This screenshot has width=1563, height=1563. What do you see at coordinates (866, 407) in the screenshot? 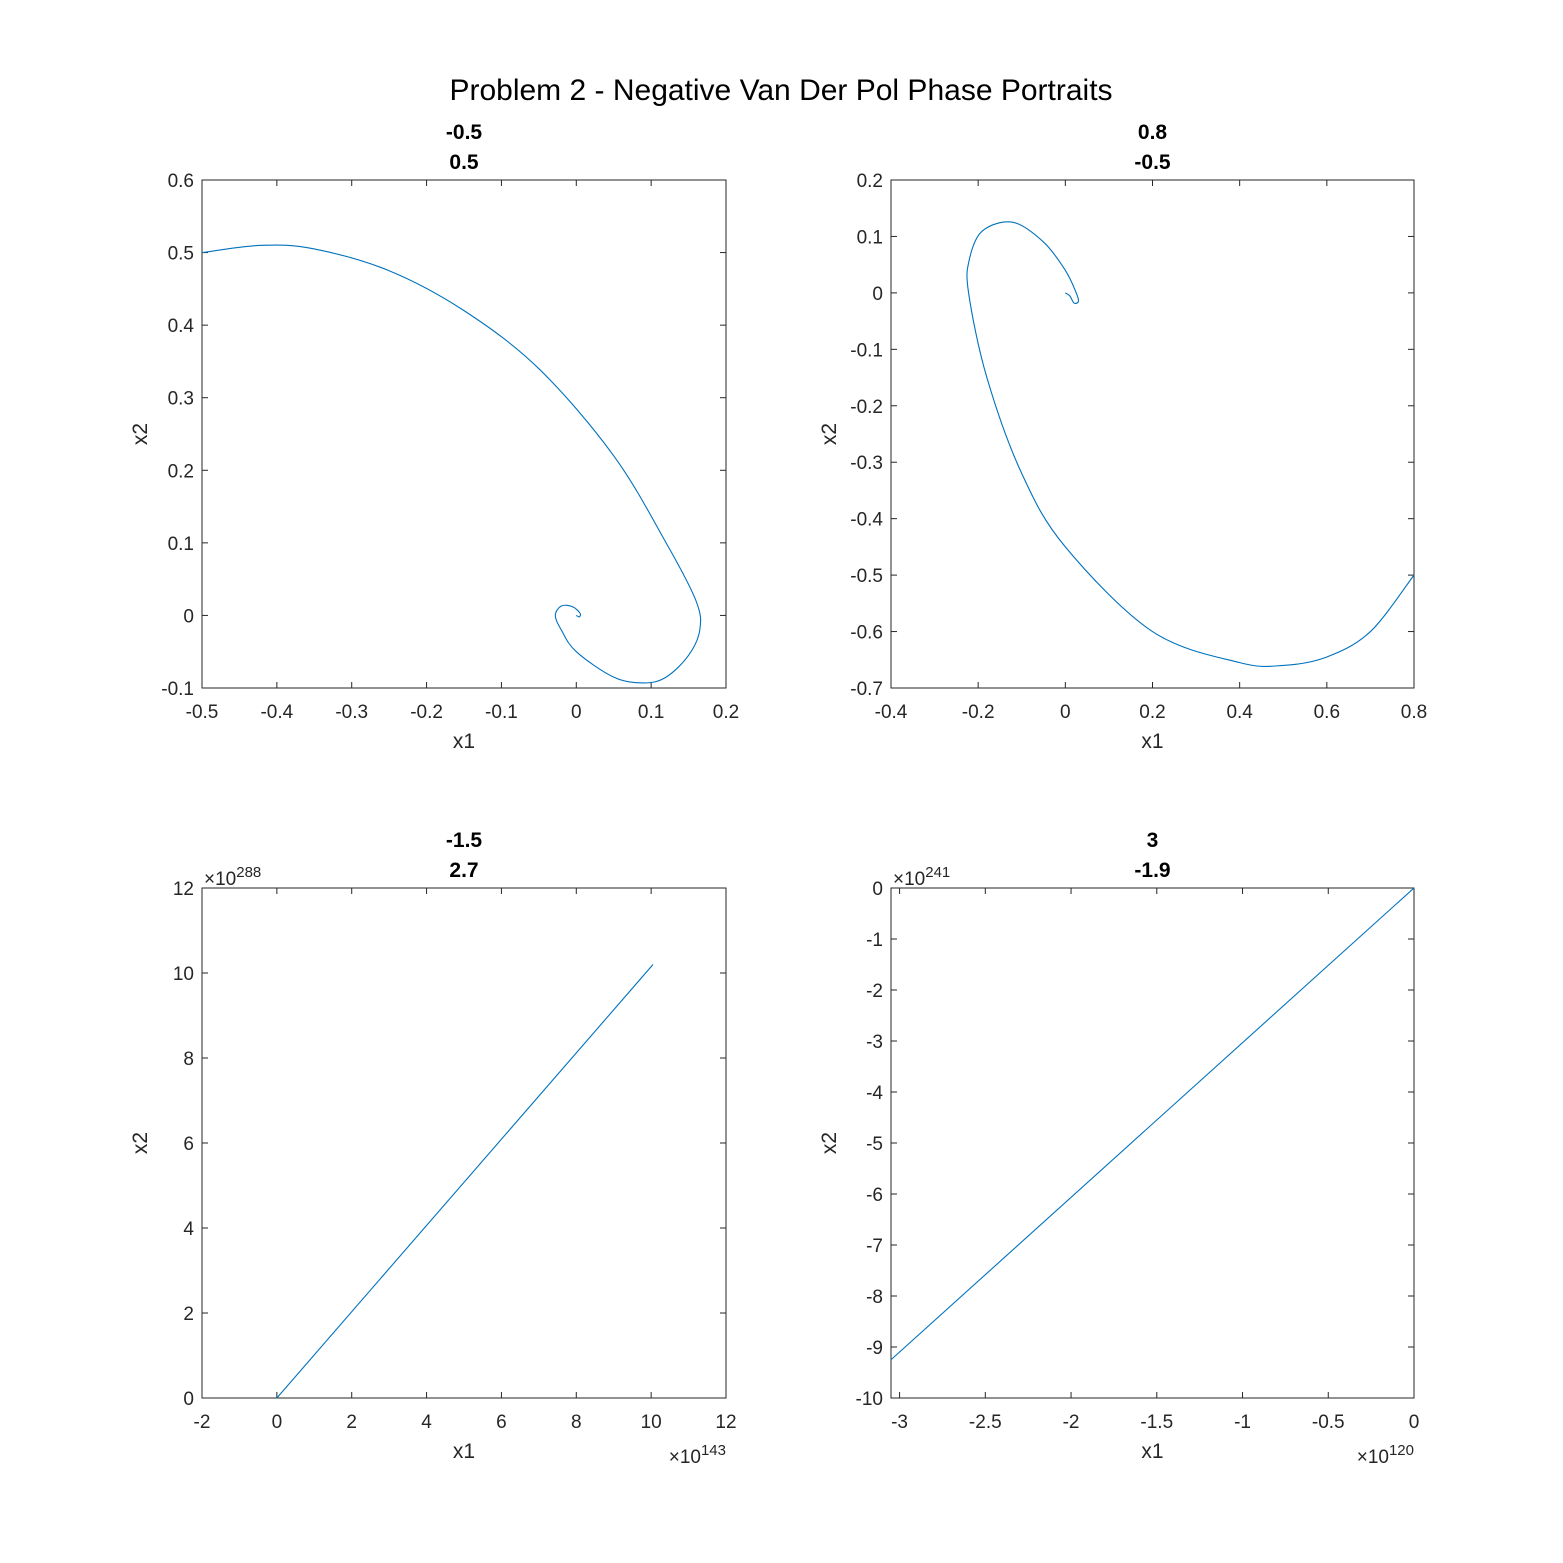
I see `y-tick-label: -0.2` at bounding box center [866, 407].